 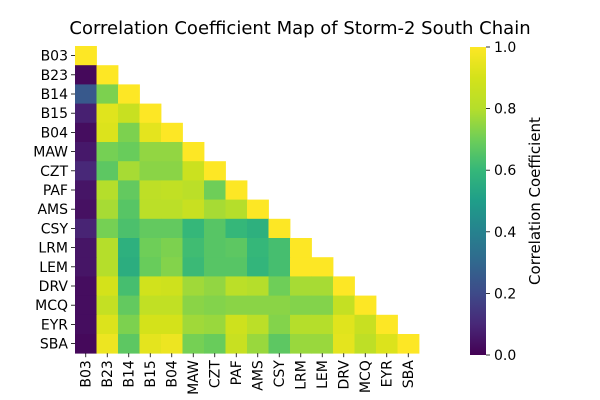 What do you see at coordinates (150, 171) in the screenshot?
I see `heatmap-cell-CZT-B15` at bounding box center [150, 171].